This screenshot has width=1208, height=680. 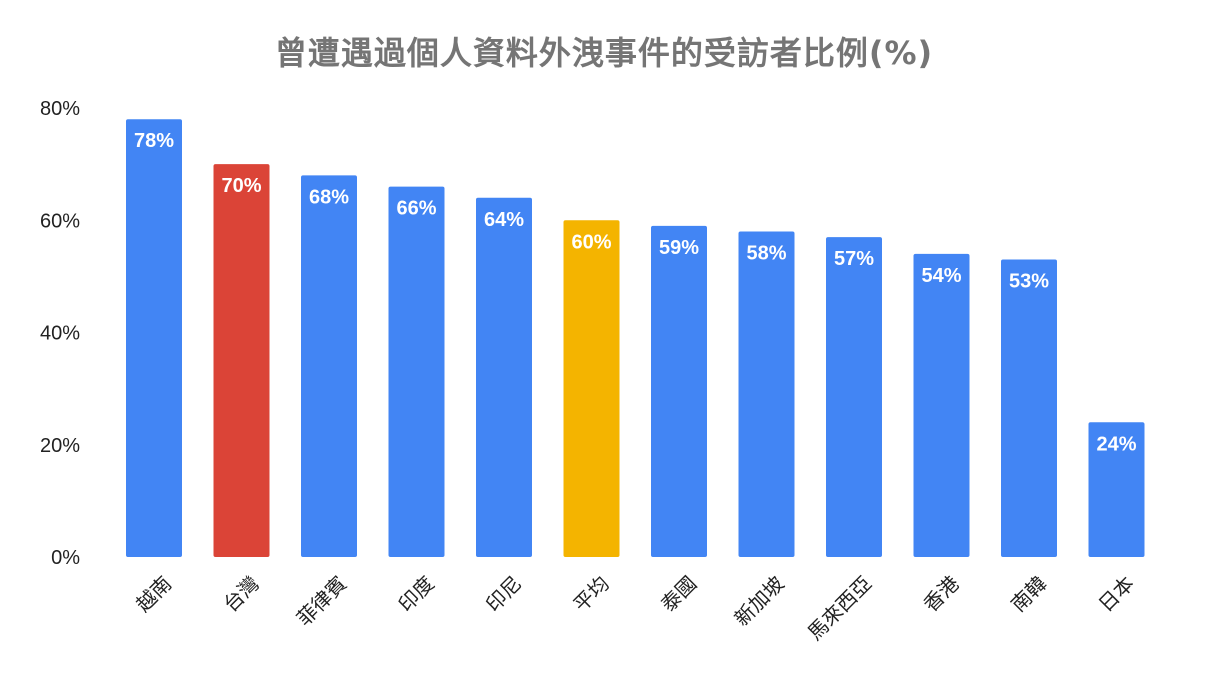 I want to click on chart-title: 曾遭遇過個人資料外洩事件的受訪者比例(%), so click(x=604, y=53).